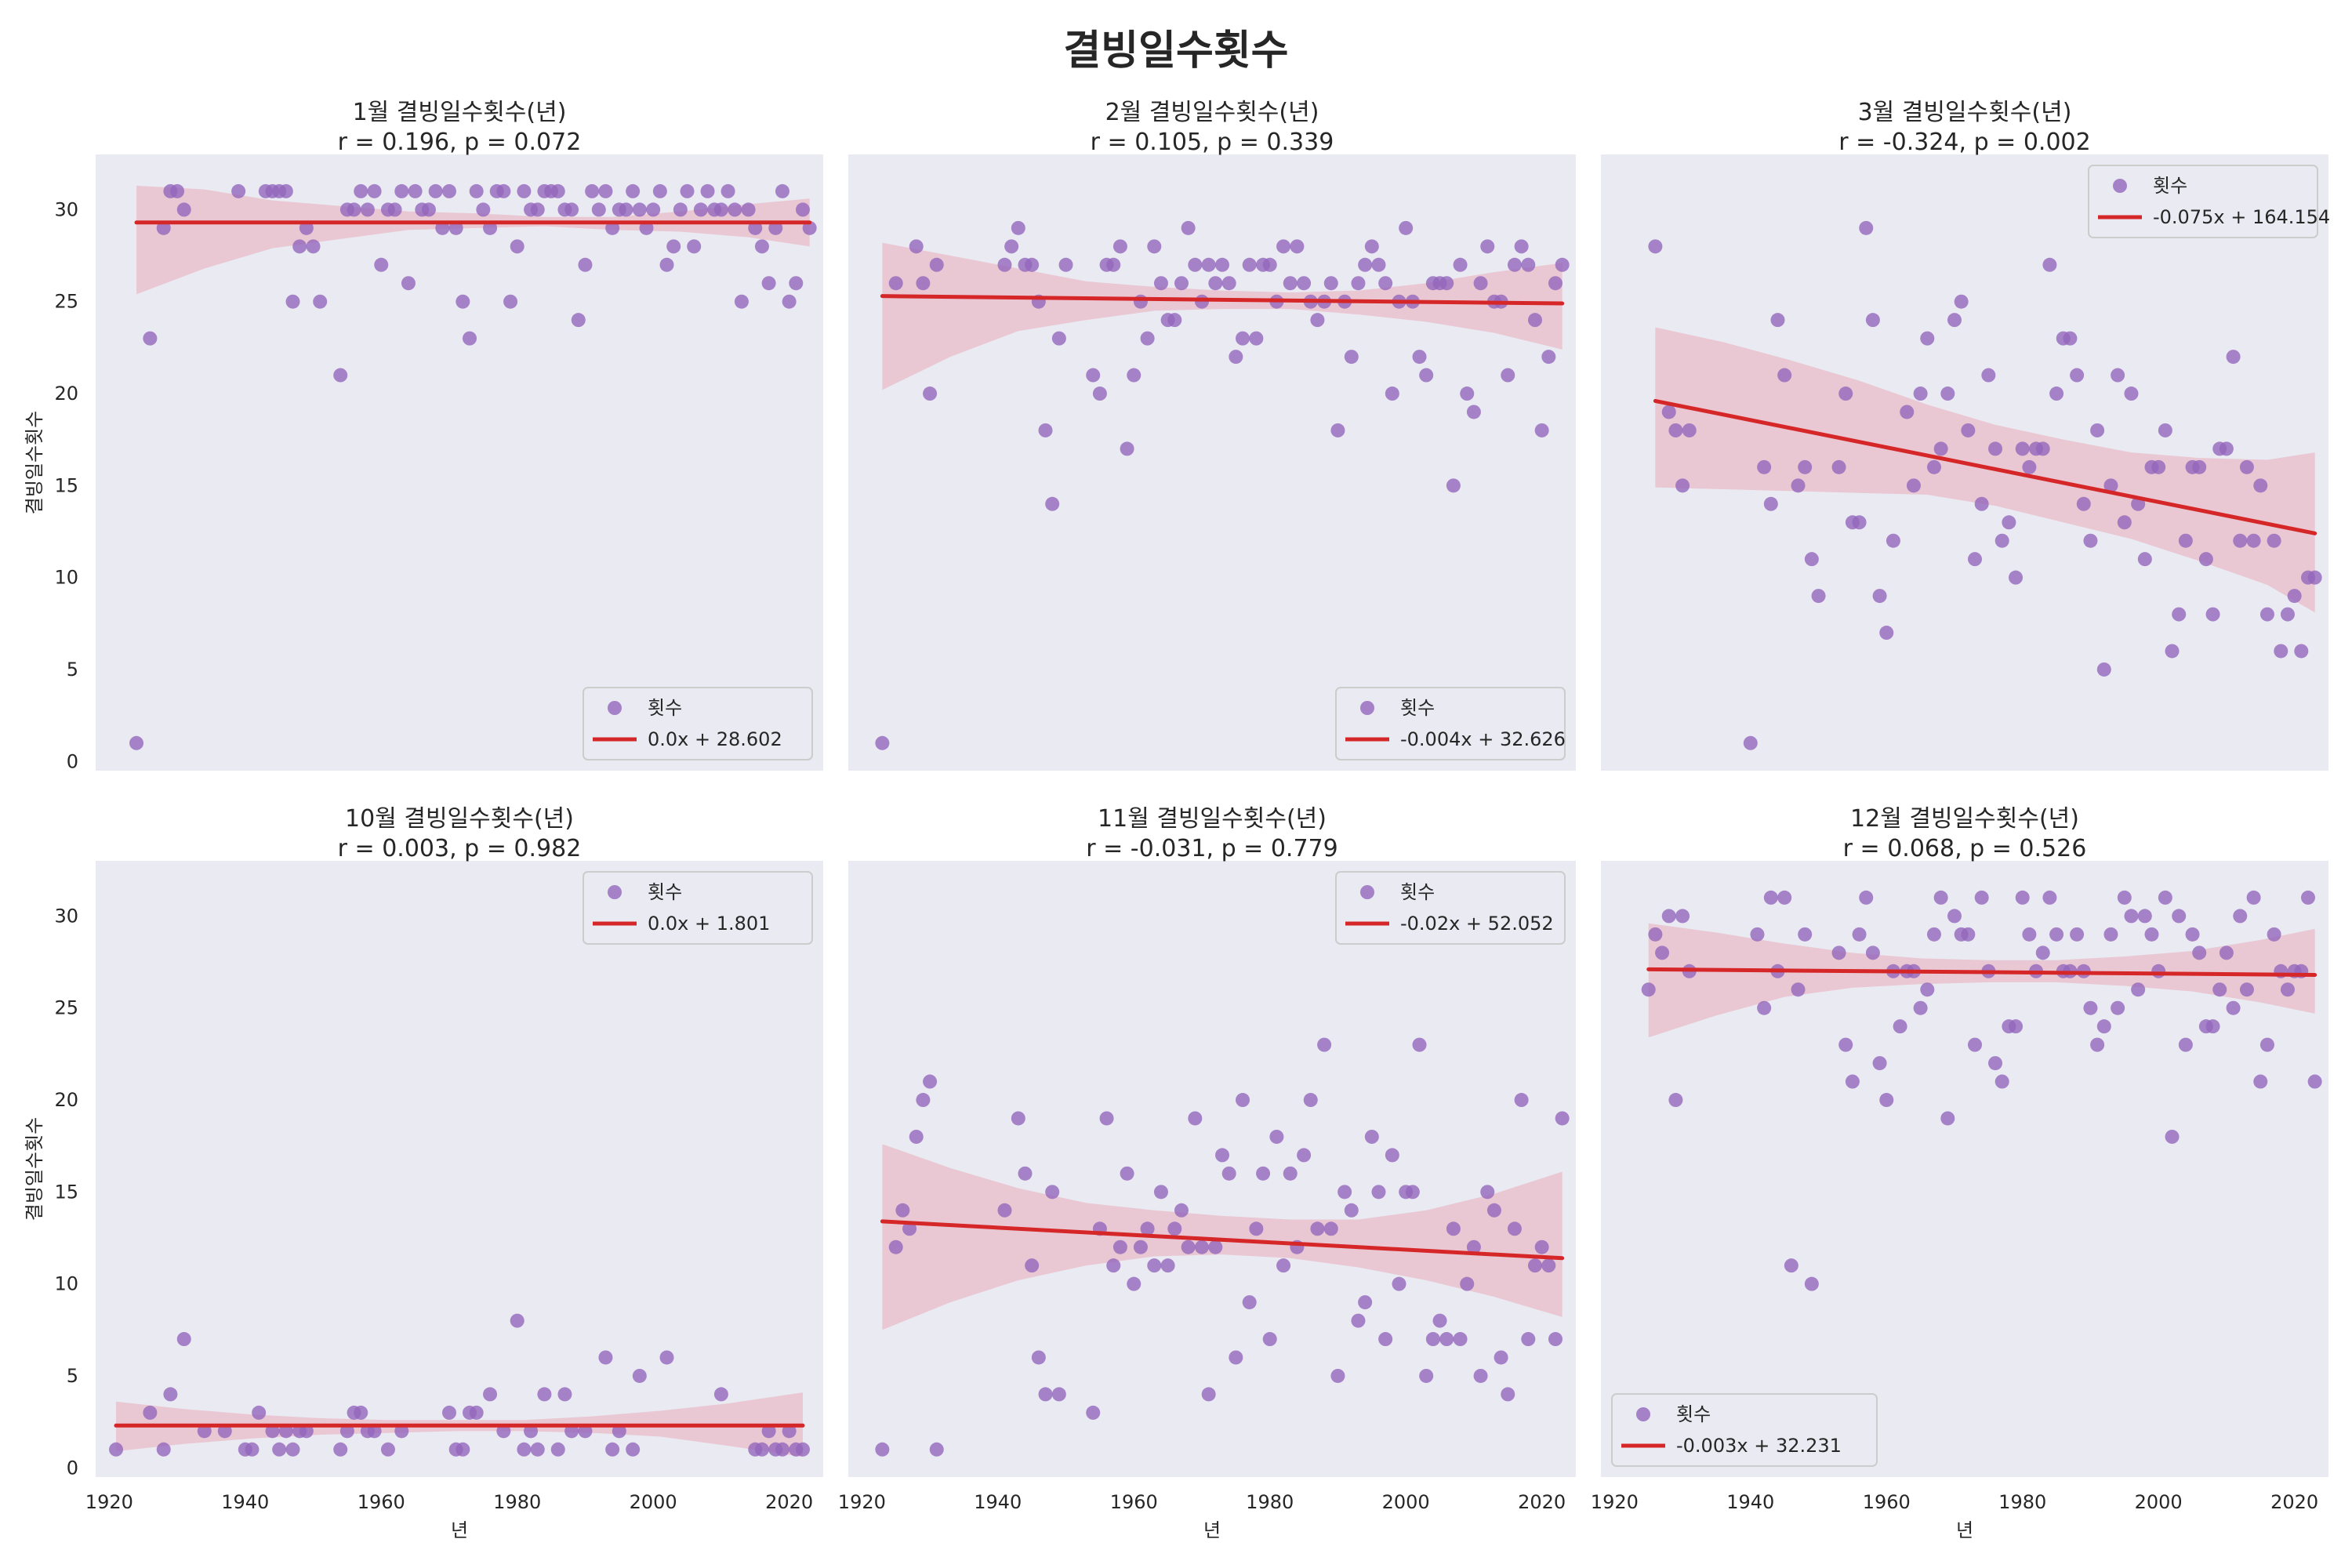 This screenshot has height=1568, width=2352. I want to click on y-tick-label: 5, so click(72, 670).